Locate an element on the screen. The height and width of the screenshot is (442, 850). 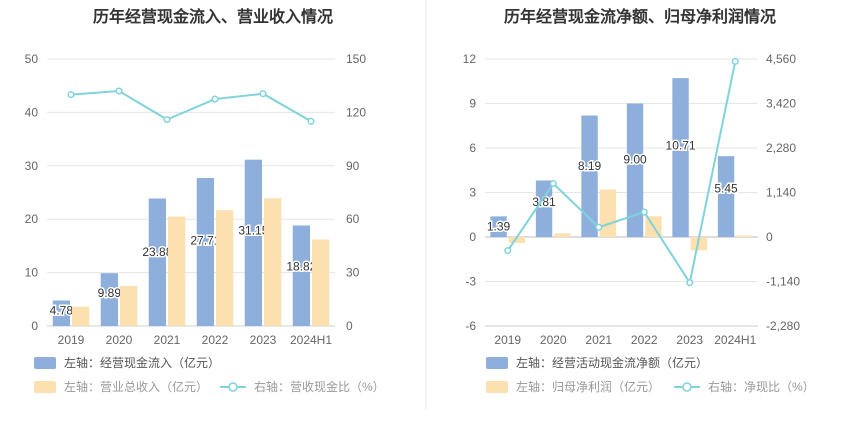
left-axis-tick-label: 3 is located at coordinates (472, 193).